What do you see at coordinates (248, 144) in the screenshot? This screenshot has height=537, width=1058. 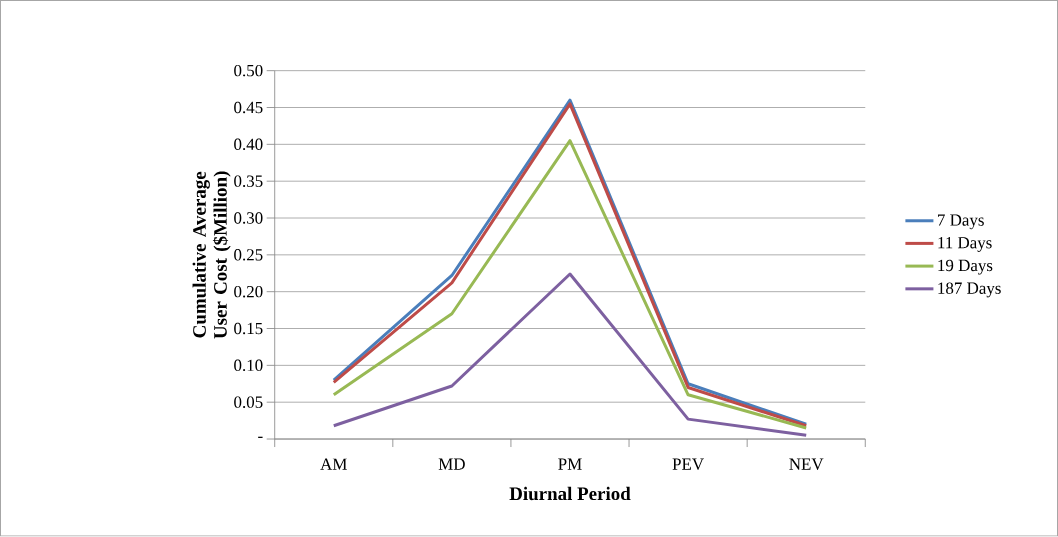 I see `y-tick-label: 0.40` at bounding box center [248, 144].